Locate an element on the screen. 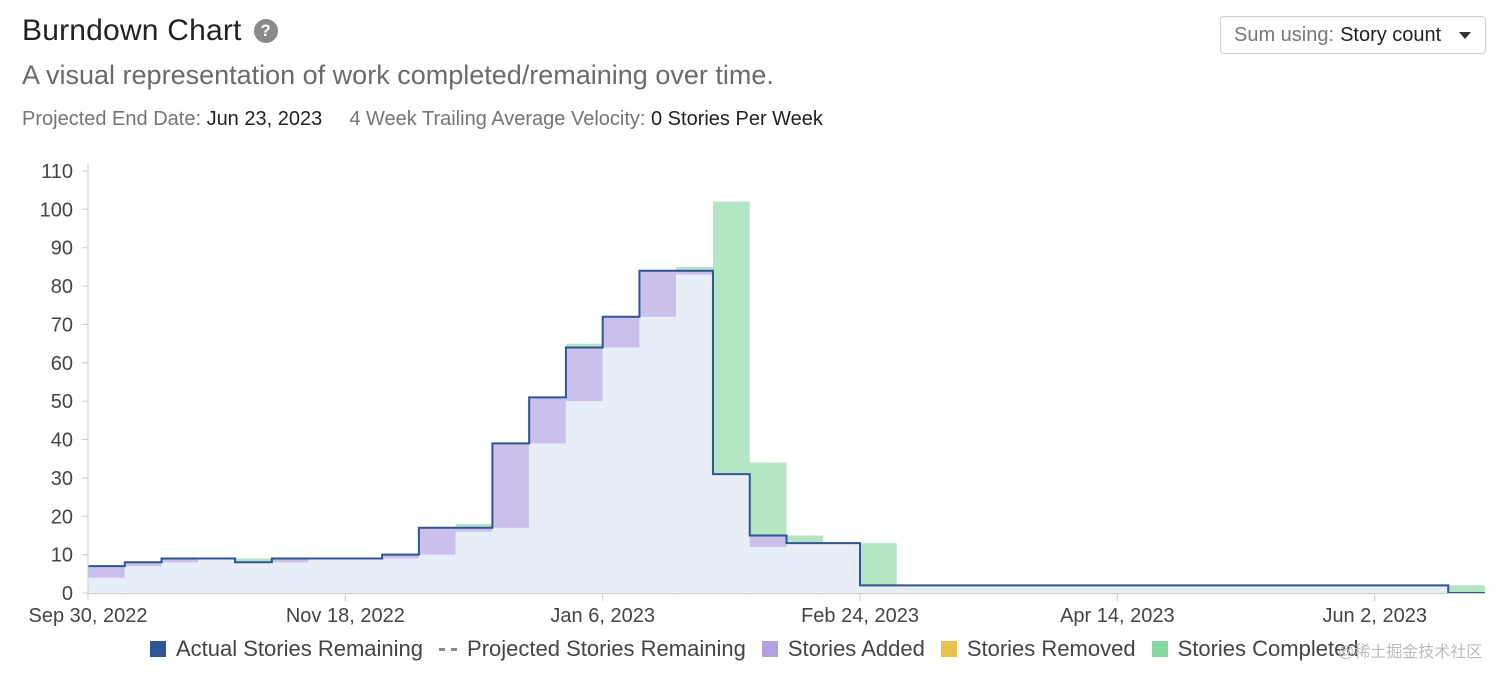  y-tick-label: 70 is located at coordinates (62, 325).